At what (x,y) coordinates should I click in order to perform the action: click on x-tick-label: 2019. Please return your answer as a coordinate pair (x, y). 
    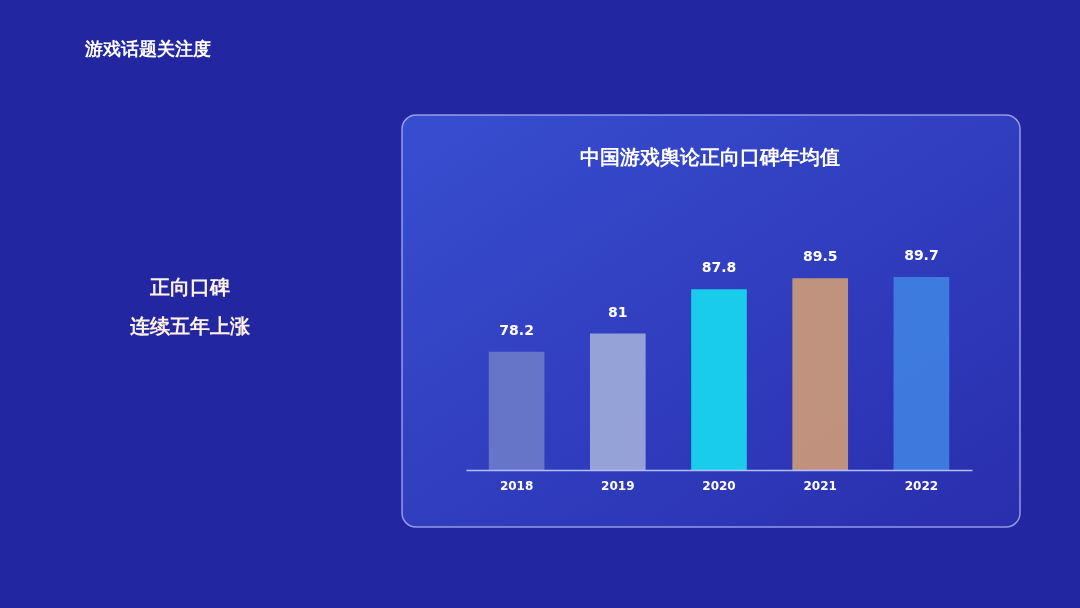
    Looking at the image, I should click on (618, 485).